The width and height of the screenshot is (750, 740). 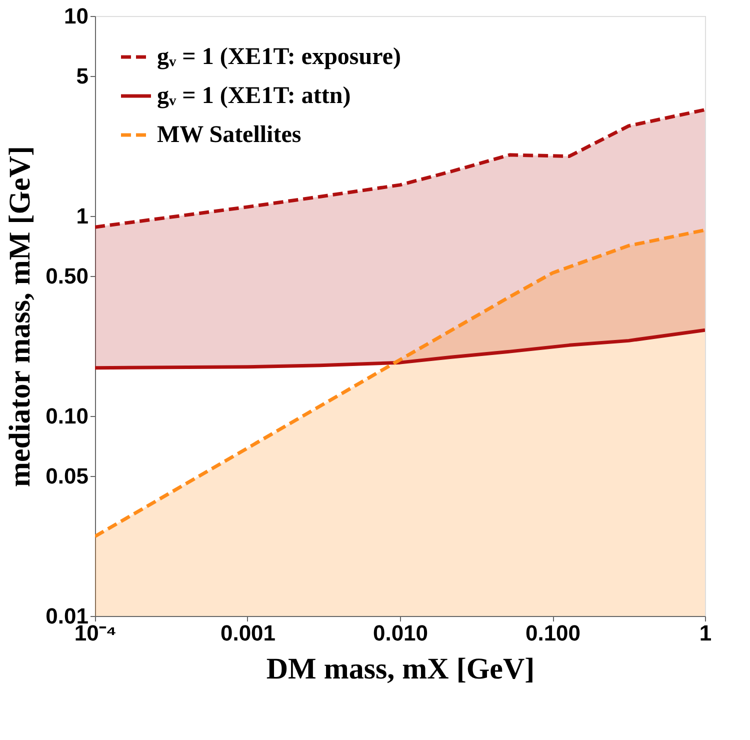 What do you see at coordinates (67, 476) in the screenshot?
I see `y-tick-label: 0.05` at bounding box center [67, 476].